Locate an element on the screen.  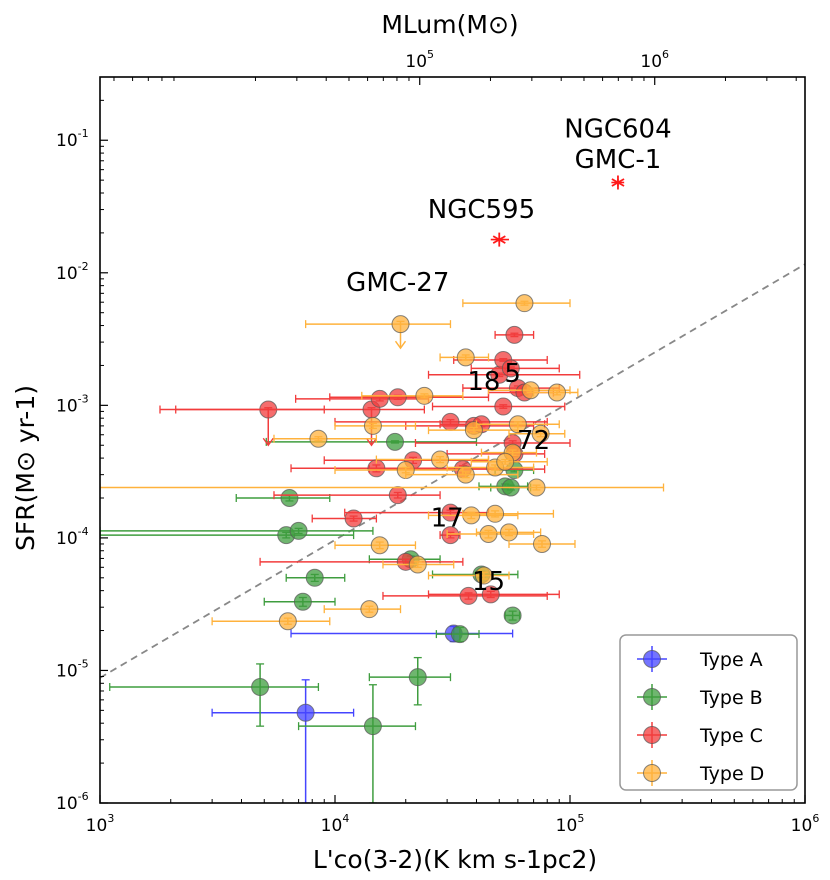
y-axis-title: SFR(M⊙ yr-1) is located at coordinates (25, 468).